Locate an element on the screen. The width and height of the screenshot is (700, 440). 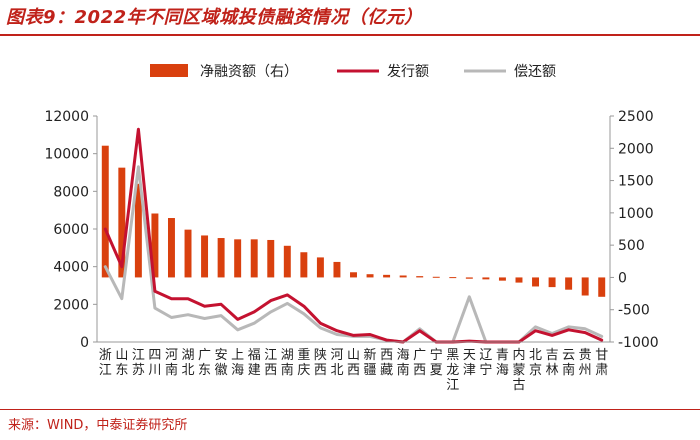
category-label: 江苏 is located at coordinates (138, 363).